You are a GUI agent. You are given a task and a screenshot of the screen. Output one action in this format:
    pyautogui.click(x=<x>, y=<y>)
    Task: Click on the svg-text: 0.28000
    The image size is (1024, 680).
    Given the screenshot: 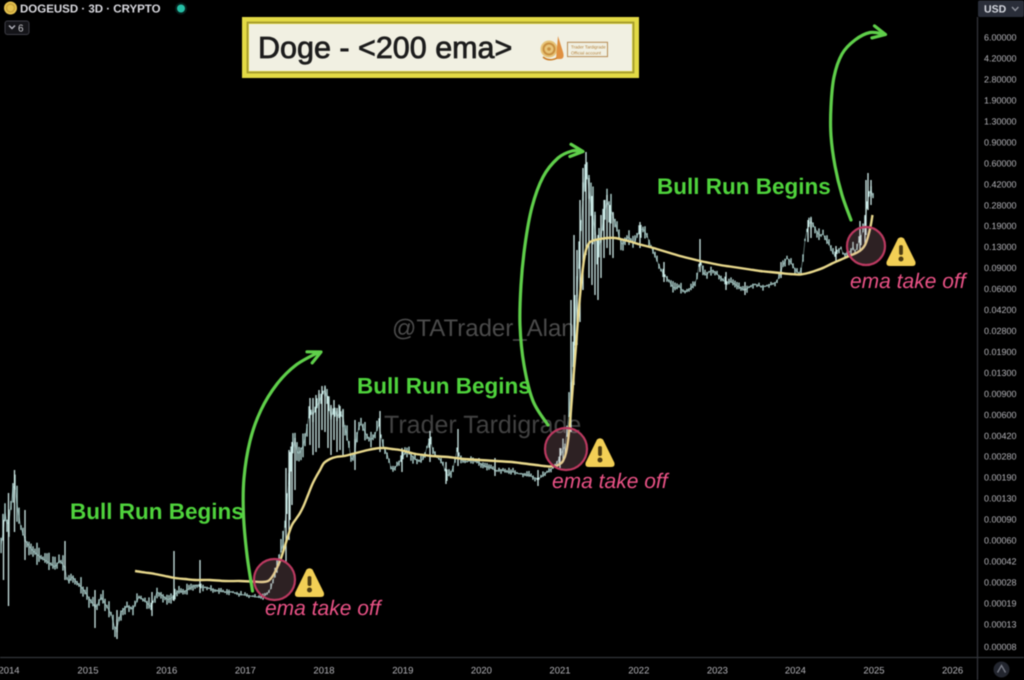 What is the action you would take?
    pyautogui.click(x=1000, y=205)
    